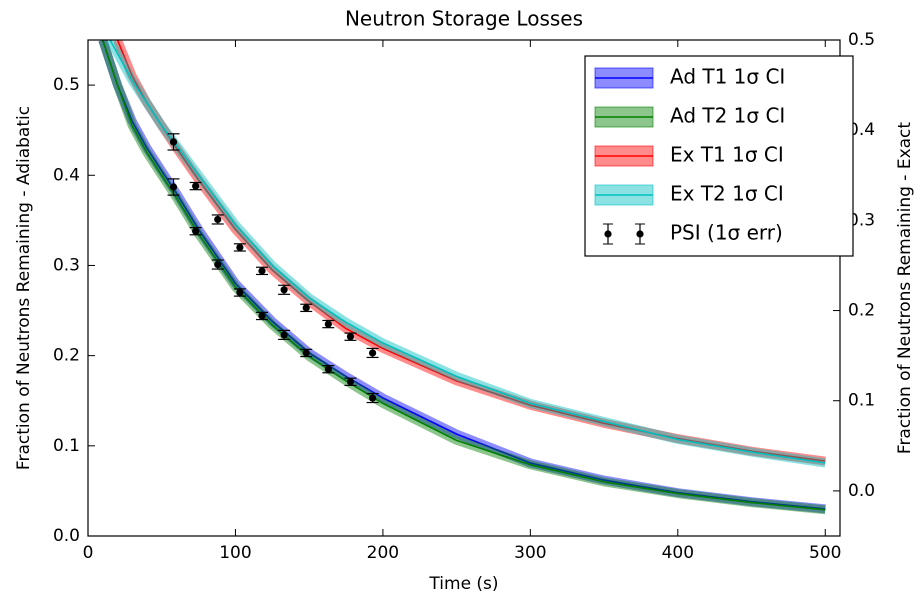 The image size is (919, 599). Describe the element at coordinates (66, 356) in the screenshot. I see `y-tick-label: 0.2` at that location.